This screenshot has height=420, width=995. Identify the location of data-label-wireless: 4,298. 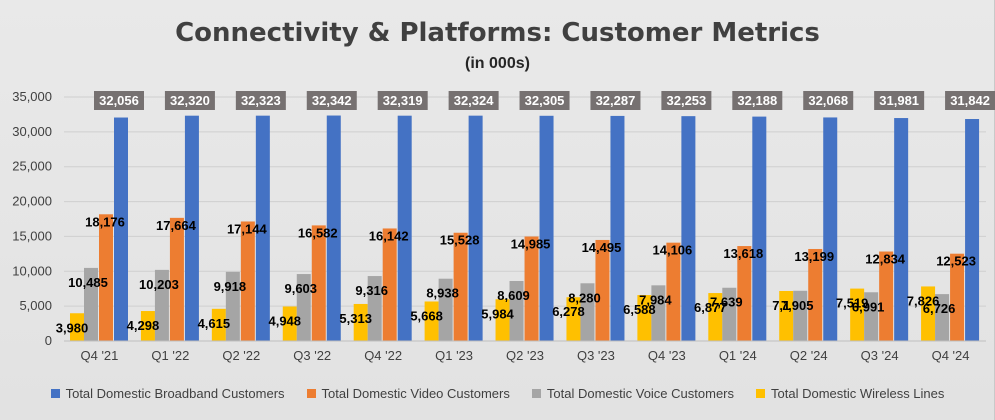
(143, 325).